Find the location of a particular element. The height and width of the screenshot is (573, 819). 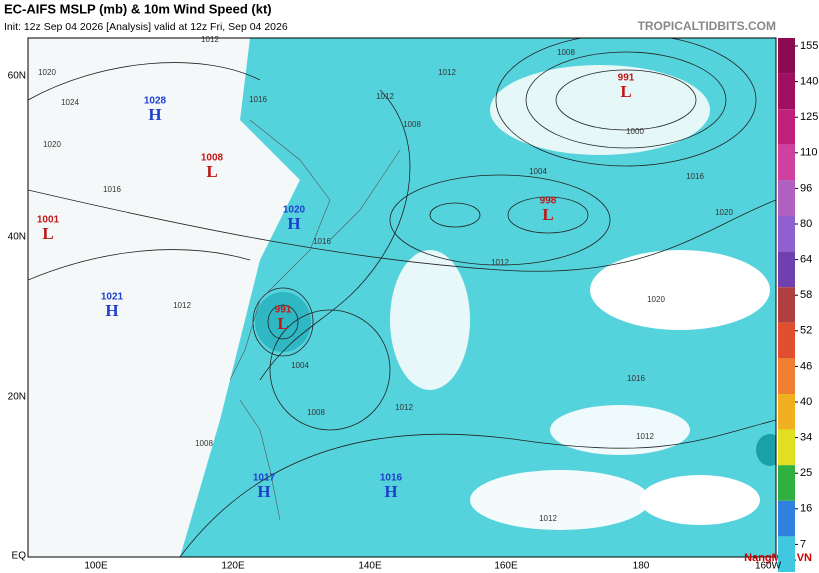

colorbar-label: 52 is located at coordinates (806, 331).